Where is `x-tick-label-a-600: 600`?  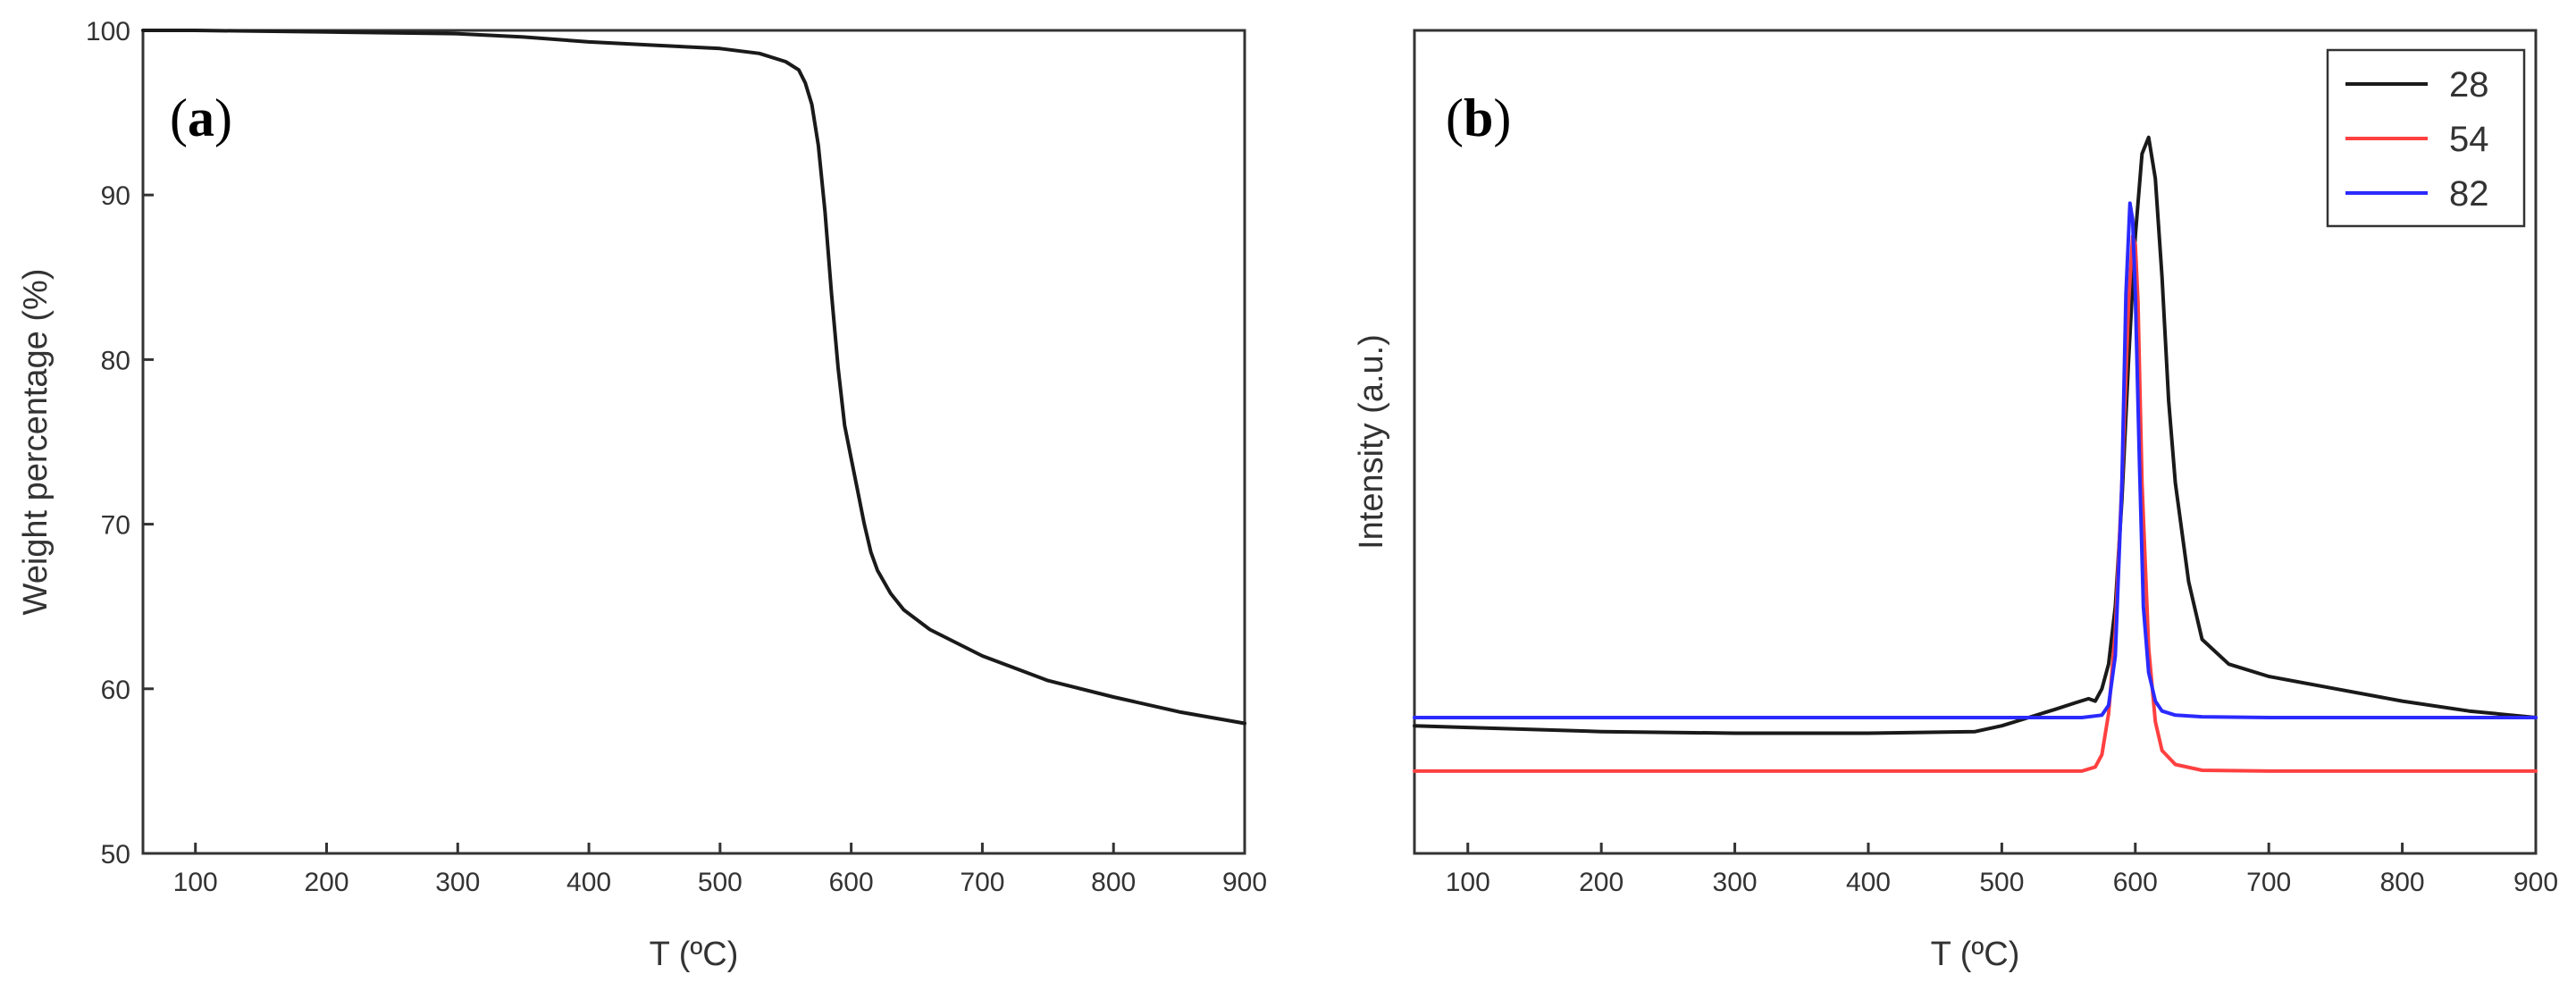
x-tick-label-a-600: 600 is located at coordinates (851, 882).